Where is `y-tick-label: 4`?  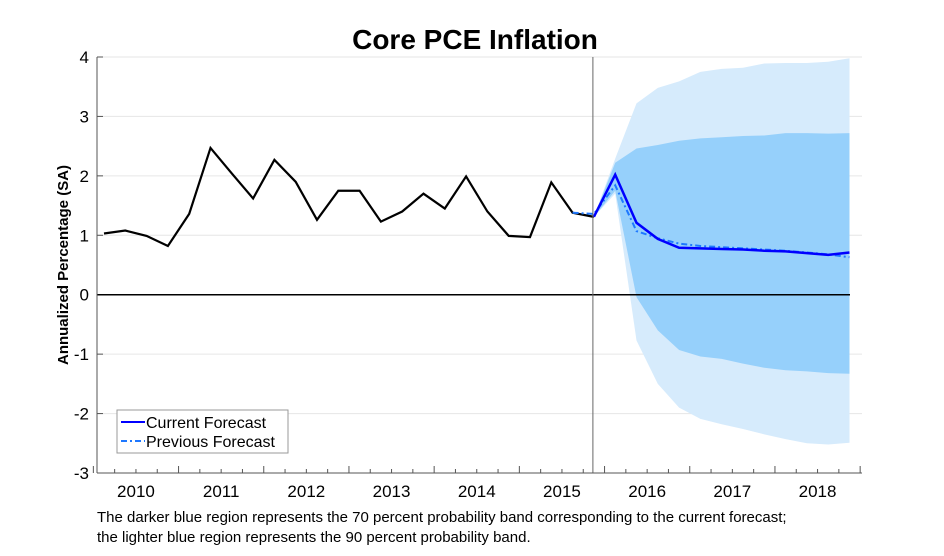
y-tick-label: 4 is located at coordinates (84, 57).